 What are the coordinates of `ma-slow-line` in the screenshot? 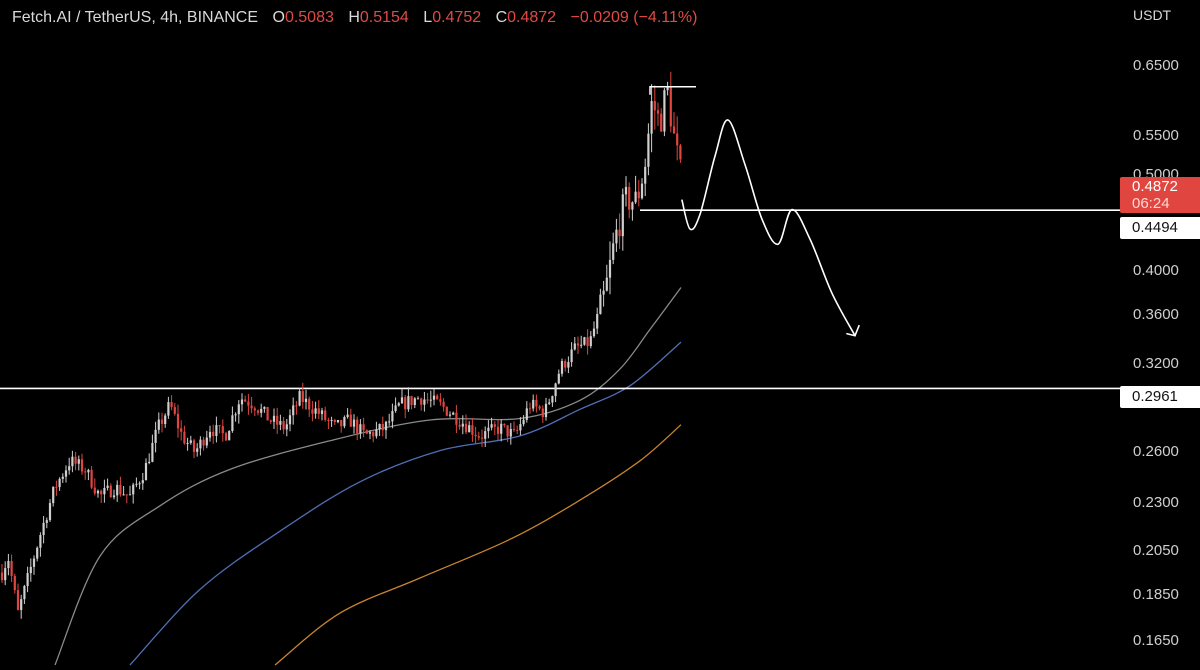 It's located at (478, 545).